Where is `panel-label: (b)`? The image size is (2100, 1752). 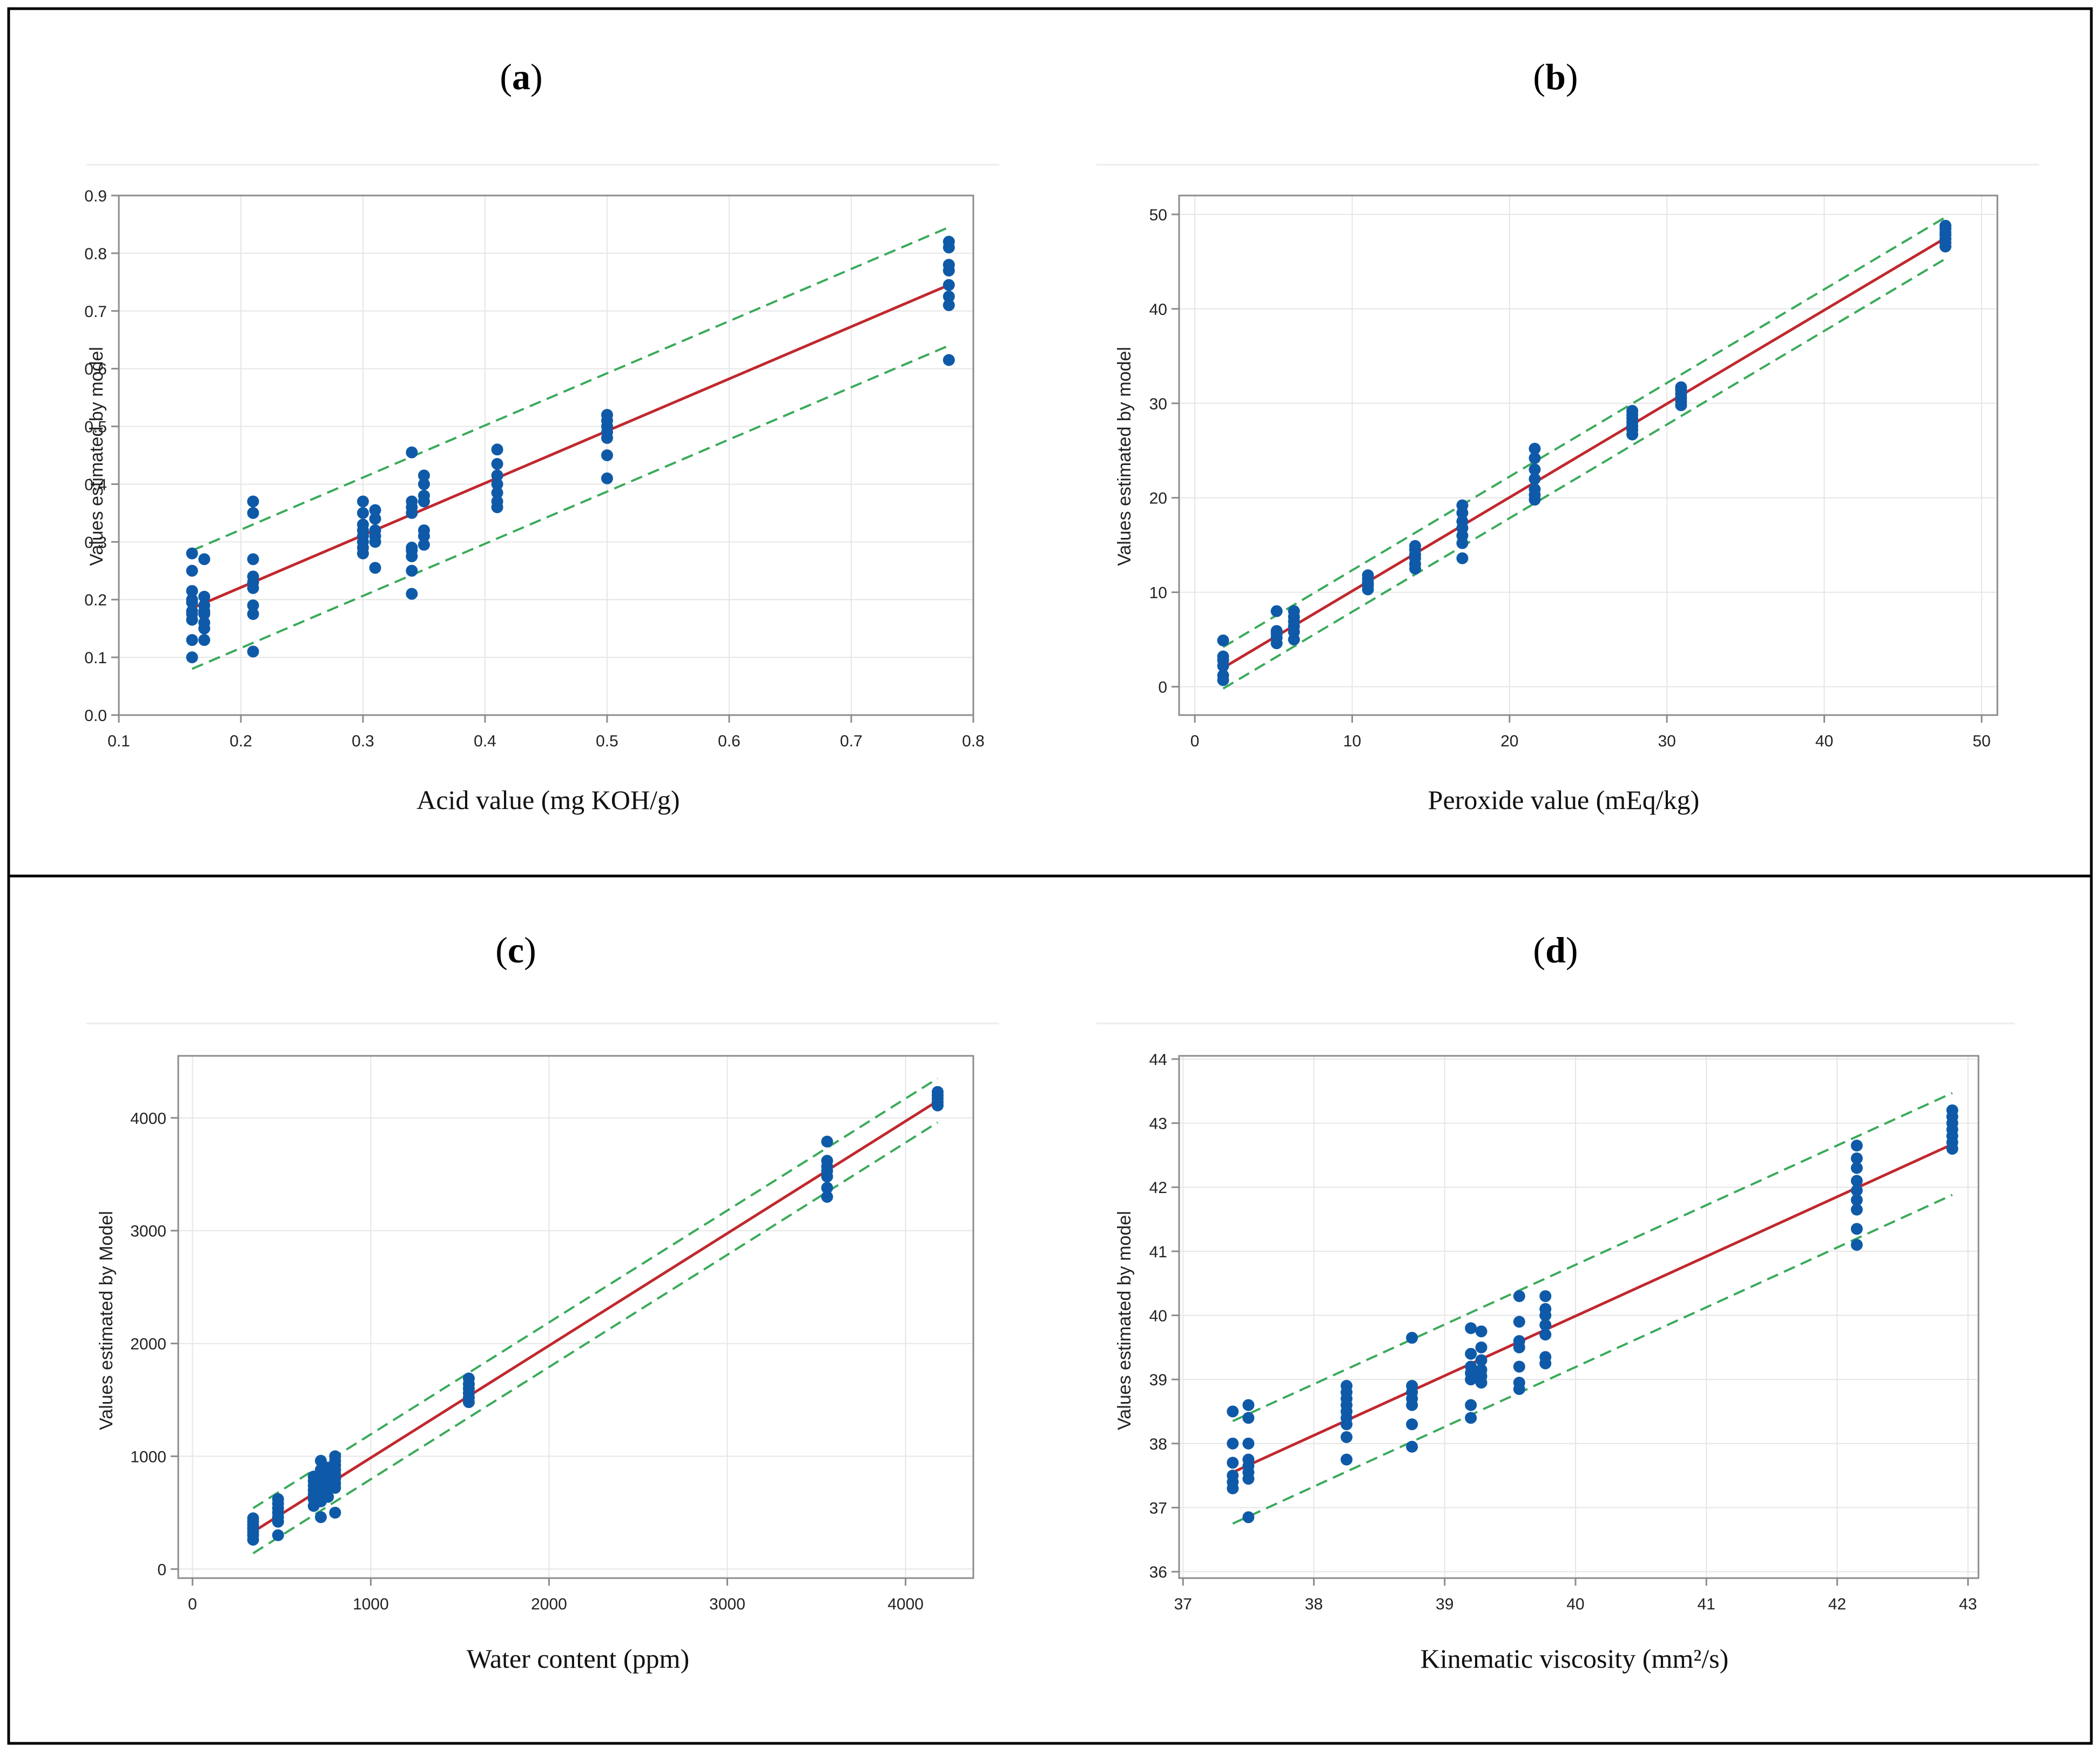 panel-label: (b) is located at coordinates (1555, 76).